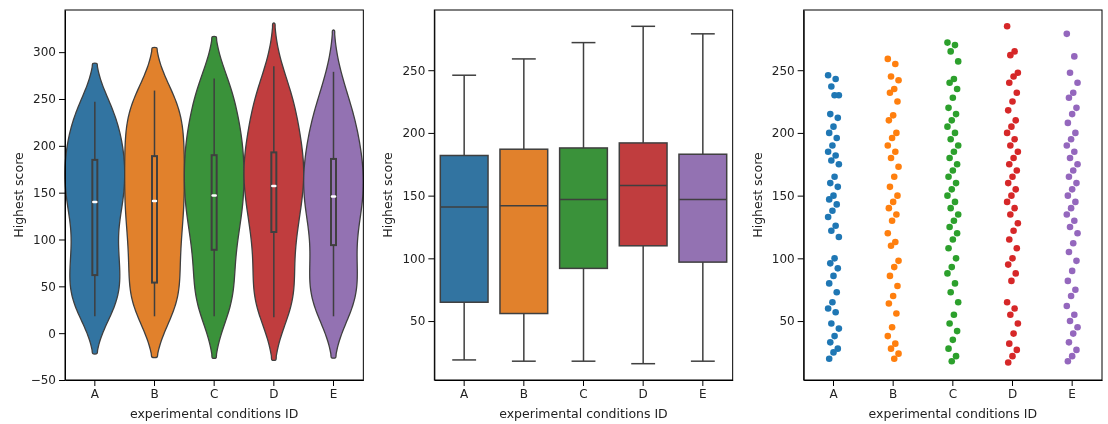 The width and height of the screenshot is (1108, 424). What do you see at coordinates (43, 380) in the screenshot?
I see `y-tick-label: −50` at bounding box center [43, 380].